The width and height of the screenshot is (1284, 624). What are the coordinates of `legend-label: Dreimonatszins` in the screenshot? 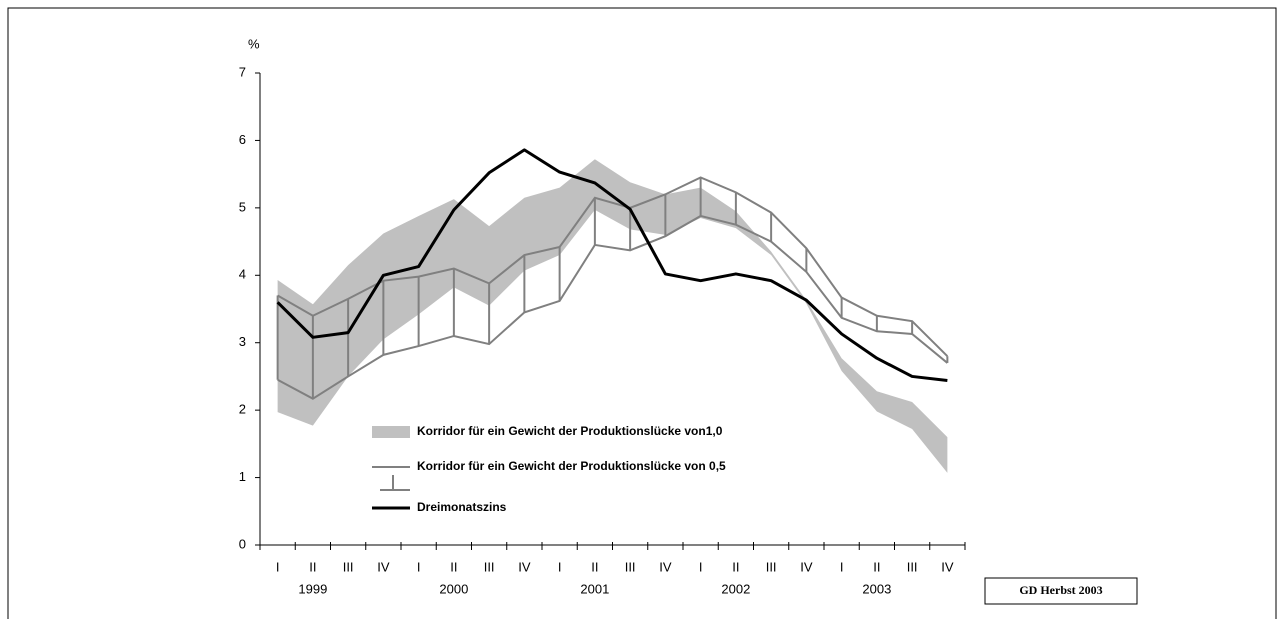 It's located at (462, 507).